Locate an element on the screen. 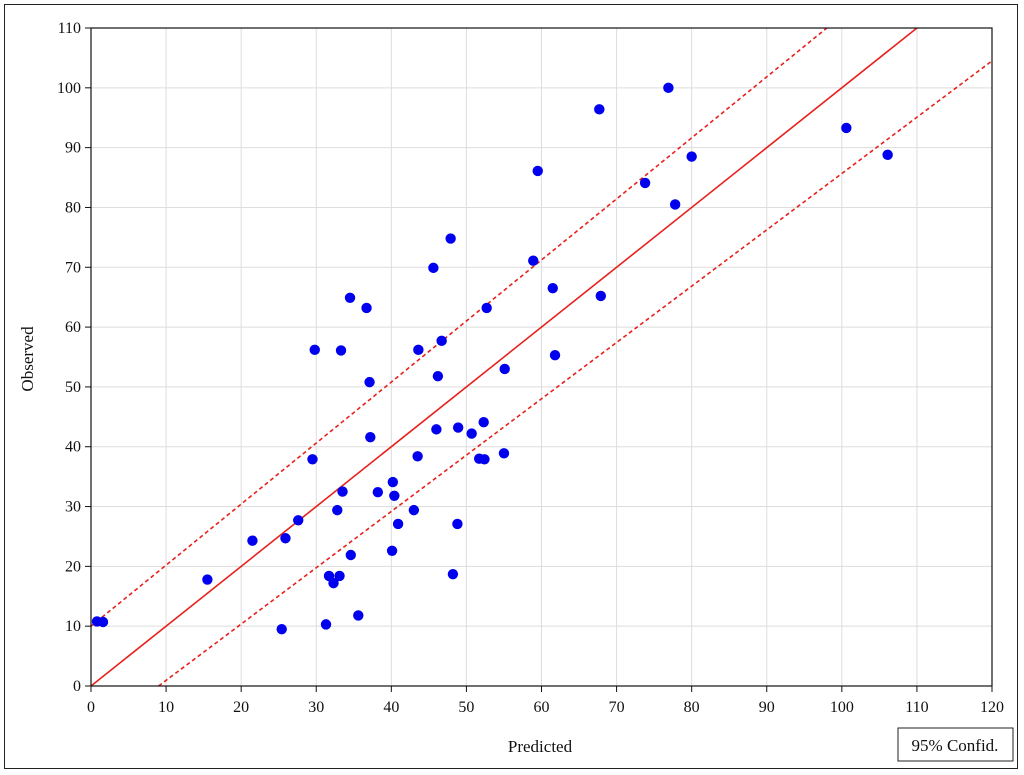 Image resolution: width=1024 pixels, height=775 pixels. y-tick-label: 110 is located at coordinates (69, 28).